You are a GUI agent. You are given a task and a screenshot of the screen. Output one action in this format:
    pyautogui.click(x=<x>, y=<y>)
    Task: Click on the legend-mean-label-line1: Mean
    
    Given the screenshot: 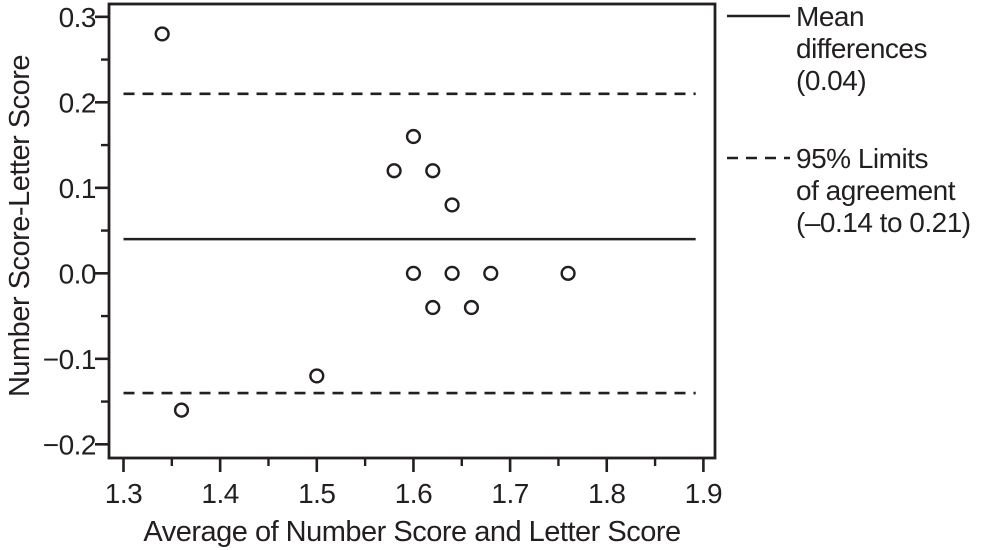 What is the action you would take?
    pyautogui.click(x=830, y=16)
    